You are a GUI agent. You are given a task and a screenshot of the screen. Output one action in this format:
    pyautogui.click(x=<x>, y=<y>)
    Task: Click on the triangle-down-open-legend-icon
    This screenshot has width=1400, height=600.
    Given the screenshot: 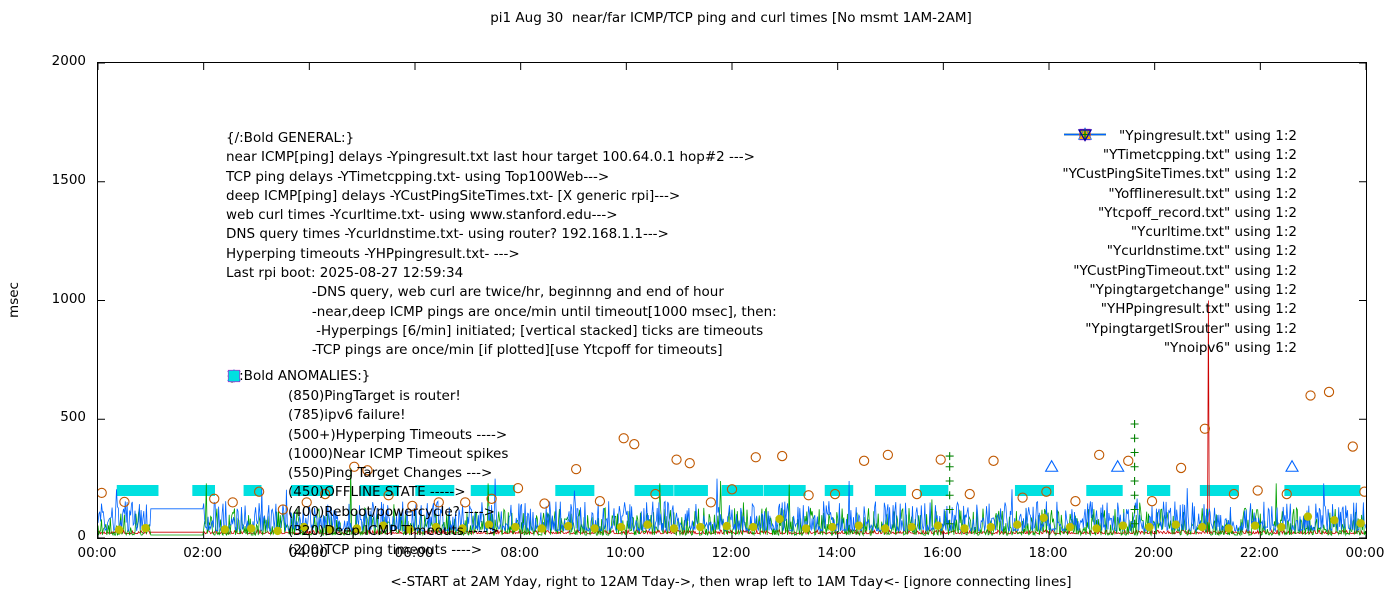 What is the action you would take?
    pyautogui.click(x=1085, y=135)
    